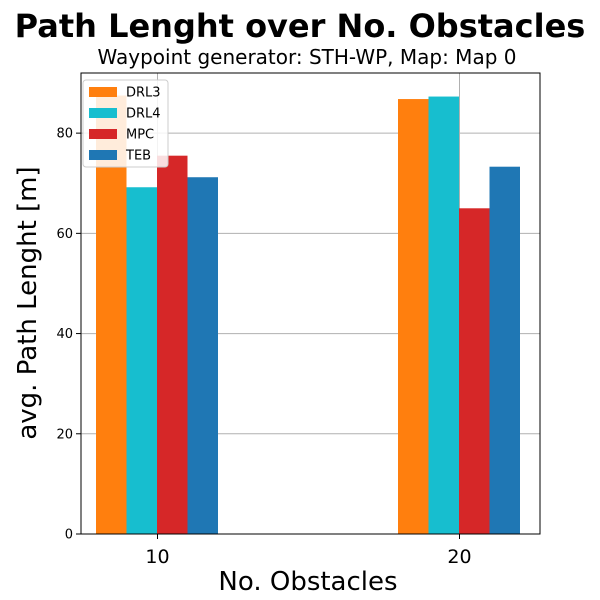  What do you see at coordinates (103, 155) in the screenshot?
I see `legend-swatch-teb` at bounding box center [103, 155].